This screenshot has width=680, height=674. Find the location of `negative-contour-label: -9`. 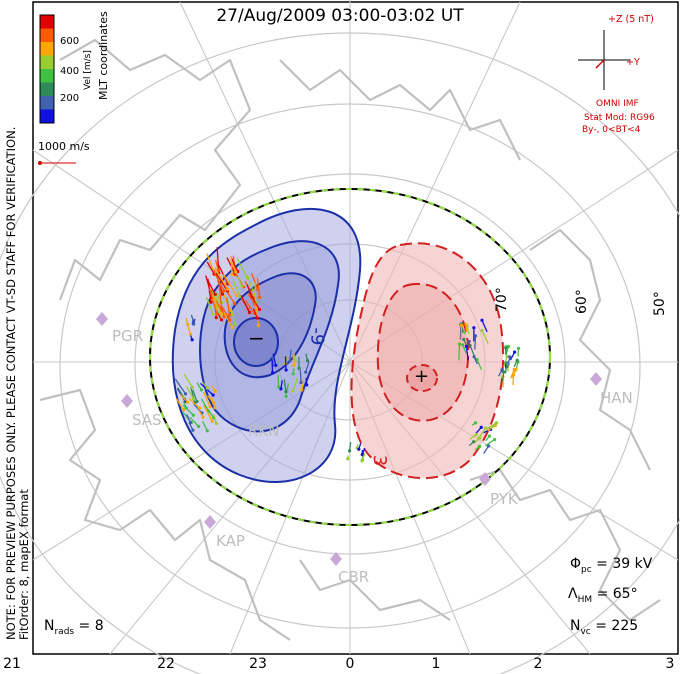

negative-contour-label: -9 is located at coordinates (317, 336).